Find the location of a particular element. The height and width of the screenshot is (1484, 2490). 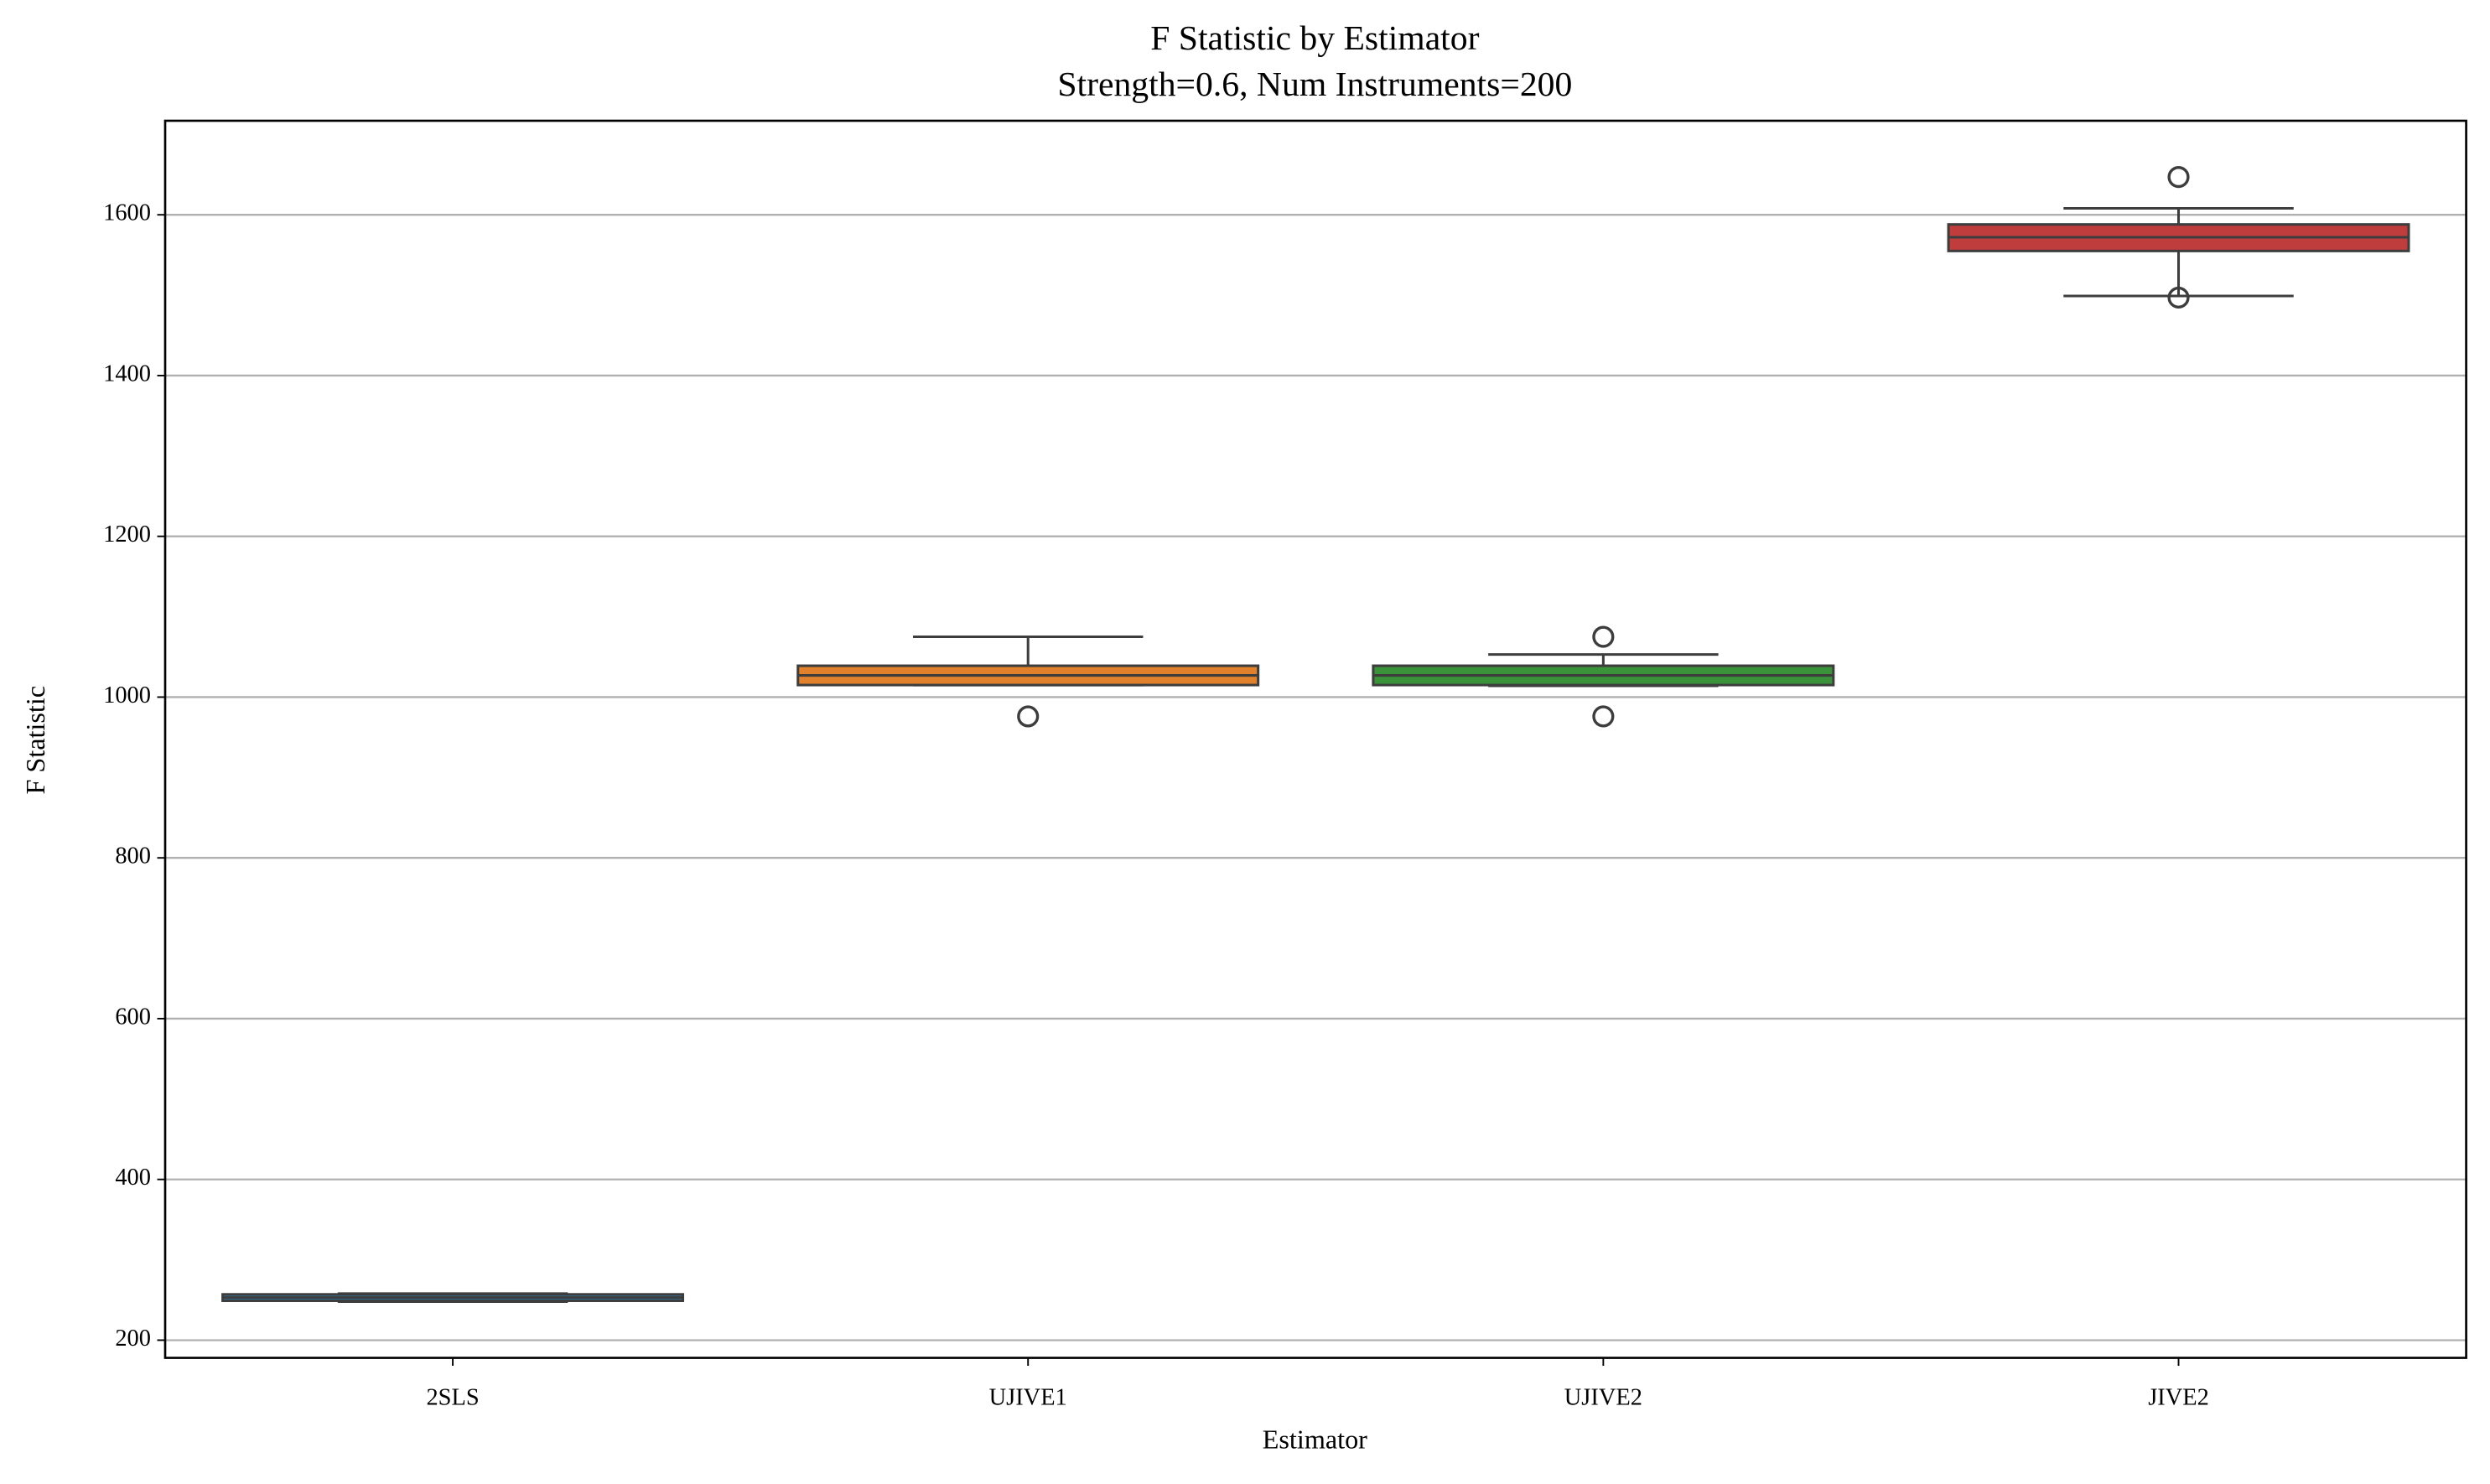

chart-title: F Statistic by Estimator is located at coordinates (1314, 38).